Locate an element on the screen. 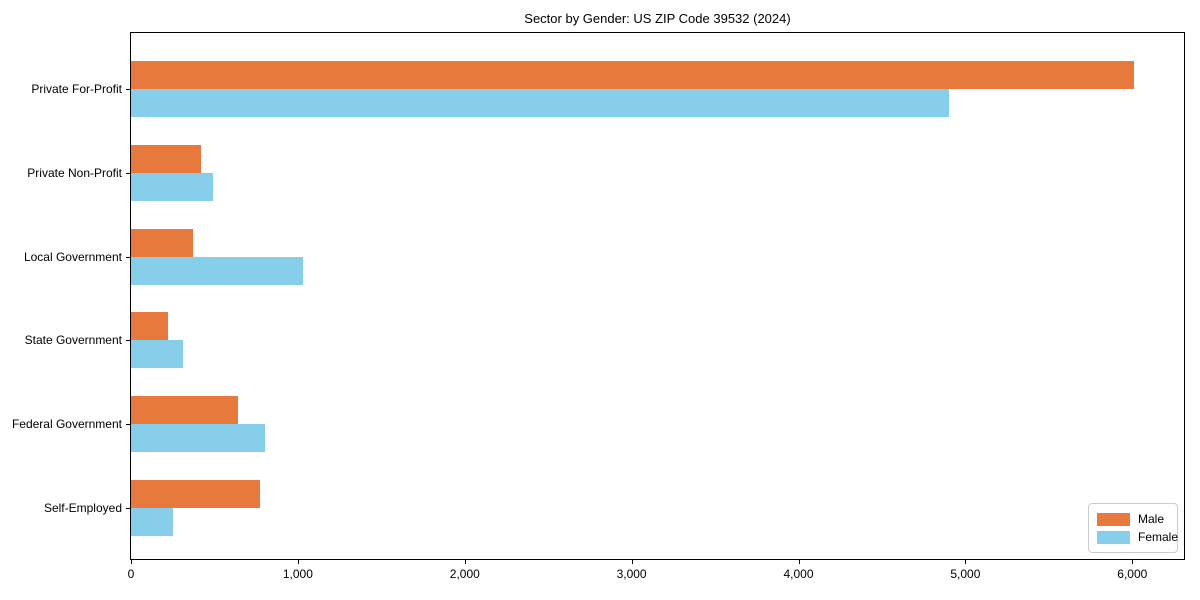  x-tick-label: 3,000 is located at coordinates (631, 574).